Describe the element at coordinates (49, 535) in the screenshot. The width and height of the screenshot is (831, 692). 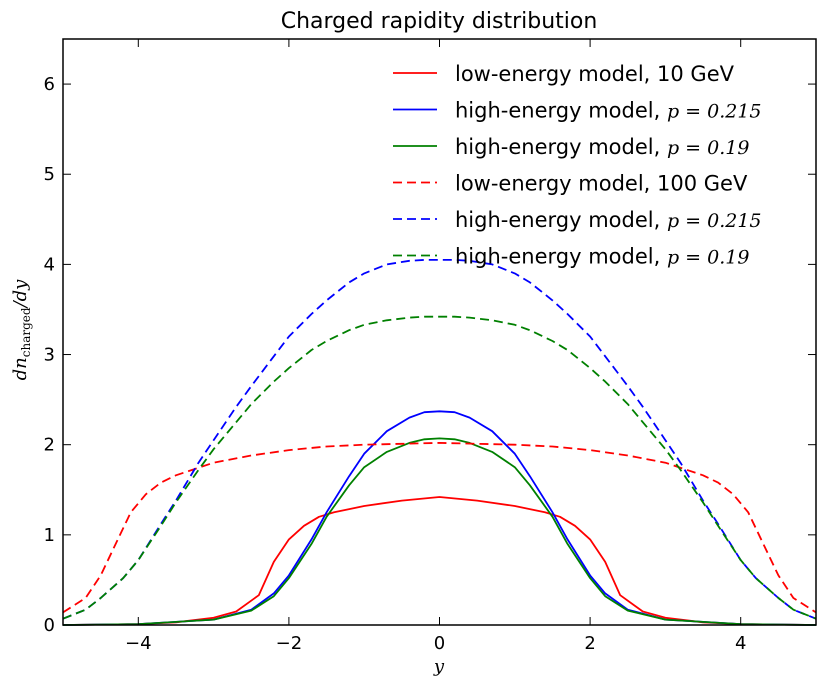
I see `y-tick-label: 1` at that location.